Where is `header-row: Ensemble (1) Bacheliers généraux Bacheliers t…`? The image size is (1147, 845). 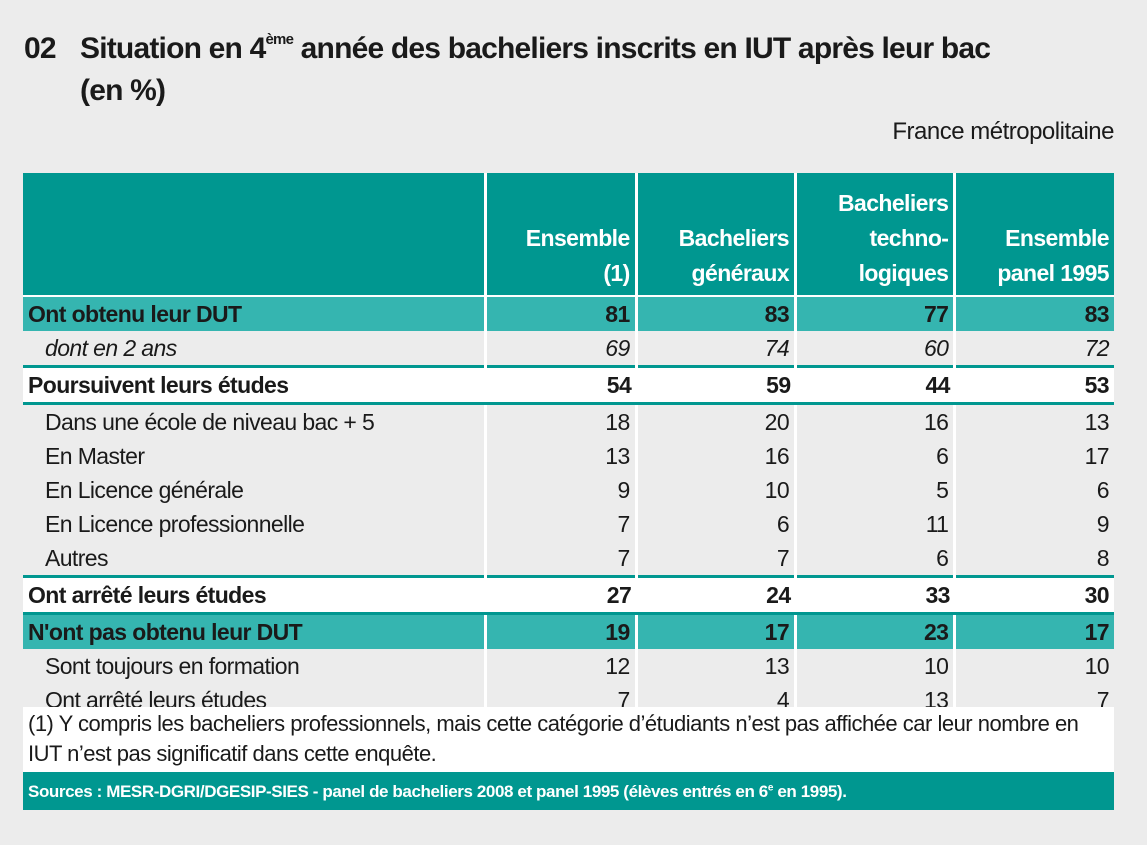 header-row: Ensemble (1) Bacheliers généraux Bacheliers t… is located at coordinates (568, 234).